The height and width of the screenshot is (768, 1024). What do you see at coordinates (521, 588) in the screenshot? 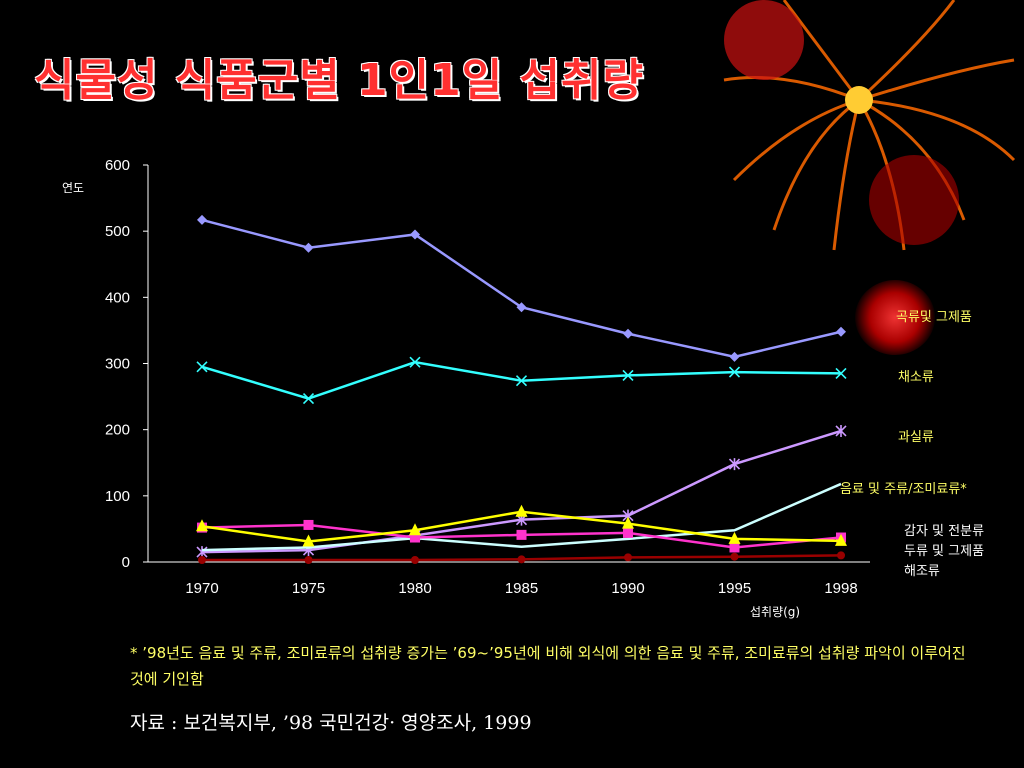
I see `x-tick-label: 1985` at bounding box center [521, 588].